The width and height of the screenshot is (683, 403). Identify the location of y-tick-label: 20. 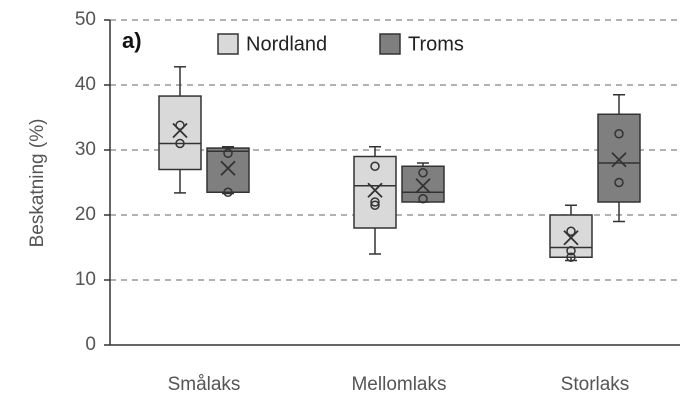
(85, 214).